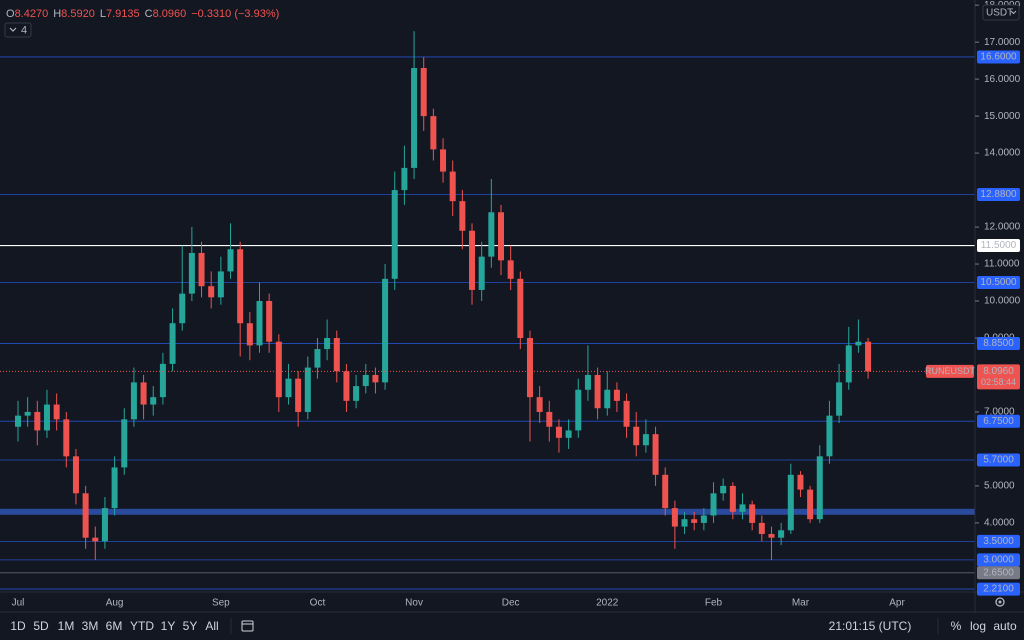 The height and width of the screenshot is (640, 1024). What do you see at coordinates (318, 603) in the screenshot?
I see `x-tick-label: Oct` at bounding box center [318, 603].